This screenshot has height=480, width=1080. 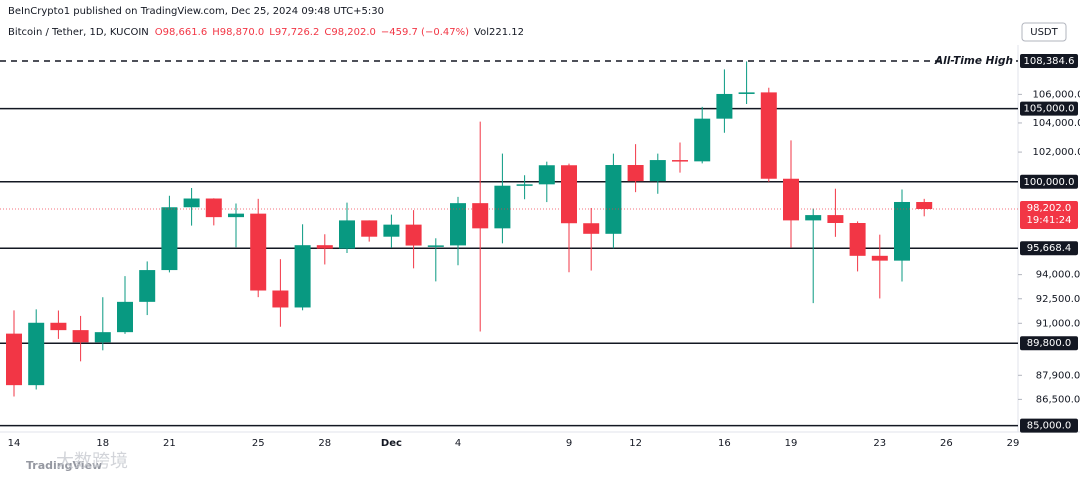 I want to click on watermark: TradingView, so click(x=64, y=465).